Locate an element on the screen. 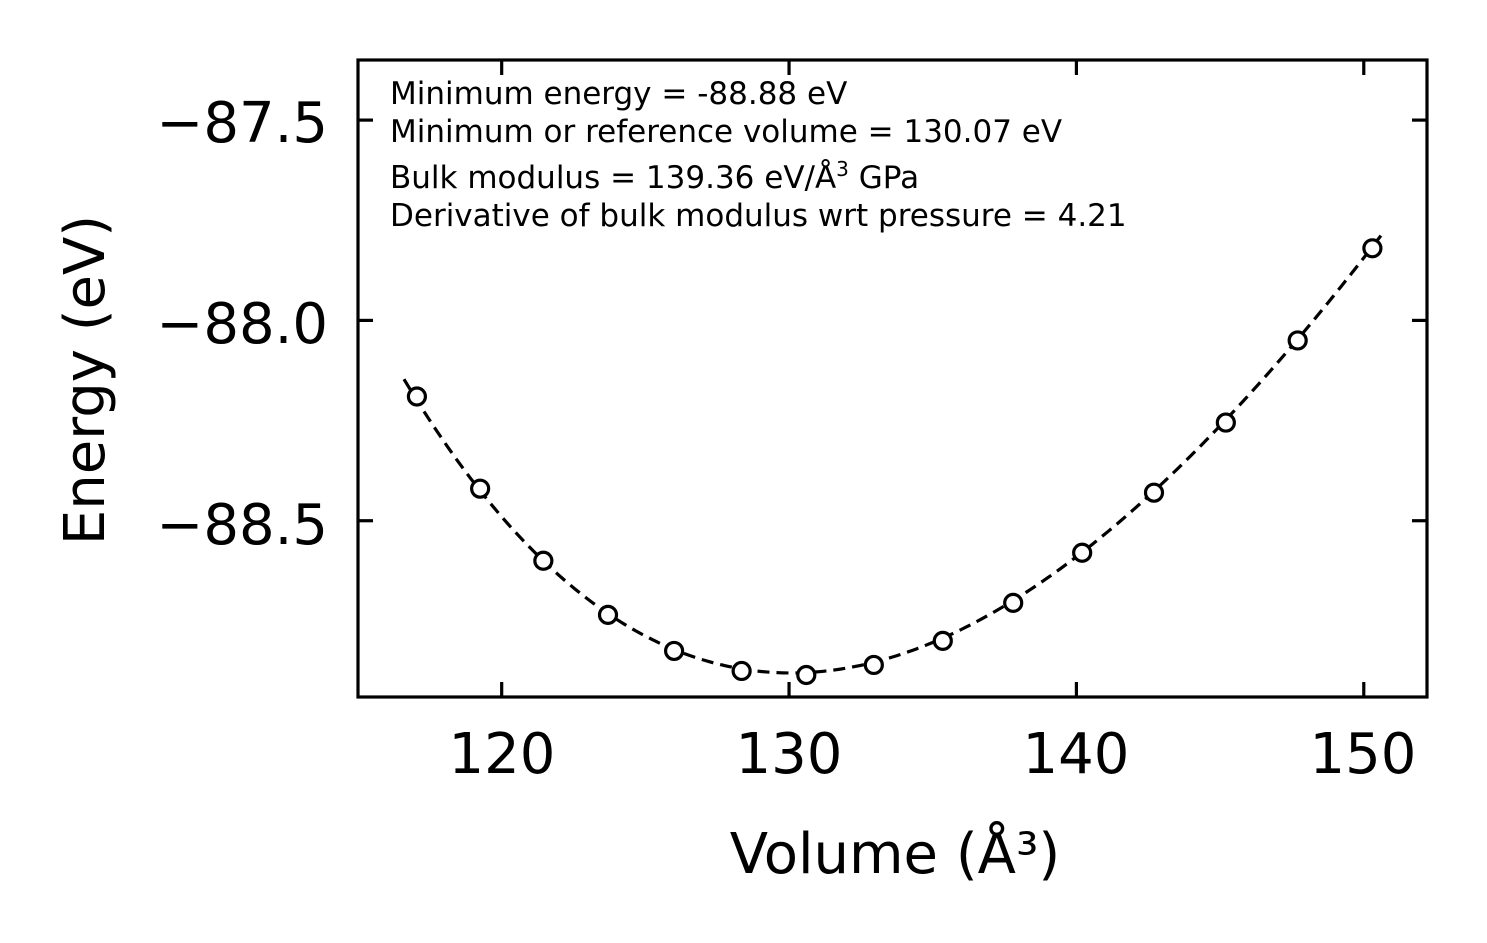  annotation-min-energy: Minimum energy = -88.88 eV is located at coordinates (618, 94).